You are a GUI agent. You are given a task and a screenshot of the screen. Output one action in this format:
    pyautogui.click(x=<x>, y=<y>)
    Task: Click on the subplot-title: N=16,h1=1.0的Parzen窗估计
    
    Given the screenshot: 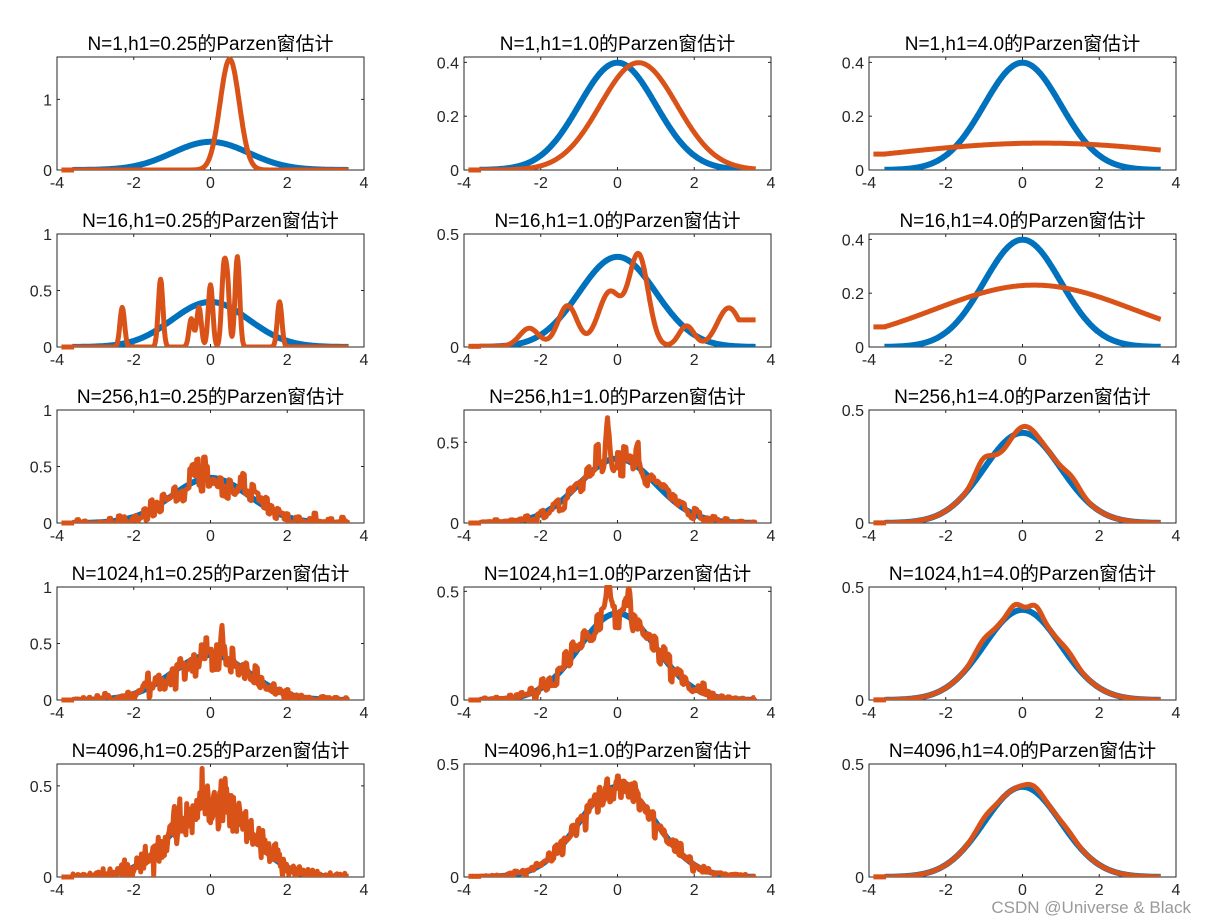 What is the action you would take?
    pyautogui.click(x=617, y=221)
    